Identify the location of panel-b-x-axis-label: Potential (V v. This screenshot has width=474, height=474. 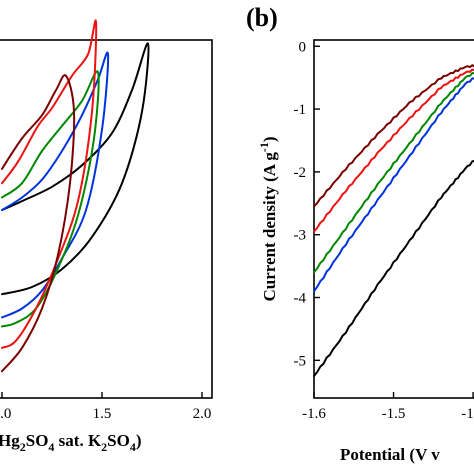
(390, 454).